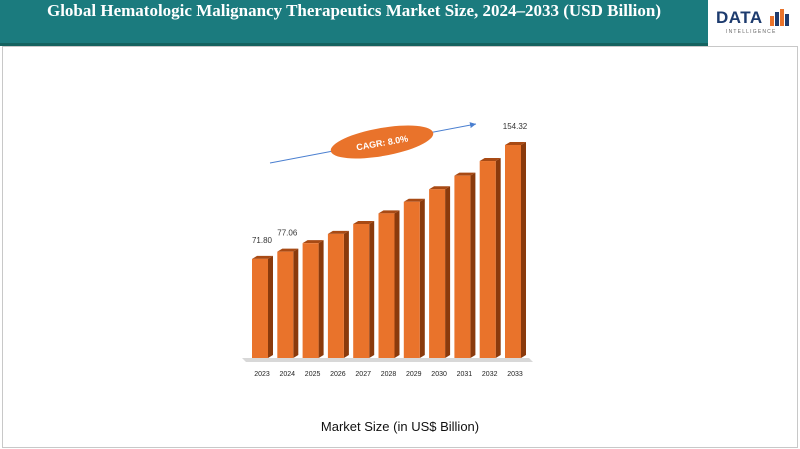 This screenshot has height=449, width=800. Describe the element at coordinates (382, 142) in the screenshot. I see `cagr-badge` at that location.